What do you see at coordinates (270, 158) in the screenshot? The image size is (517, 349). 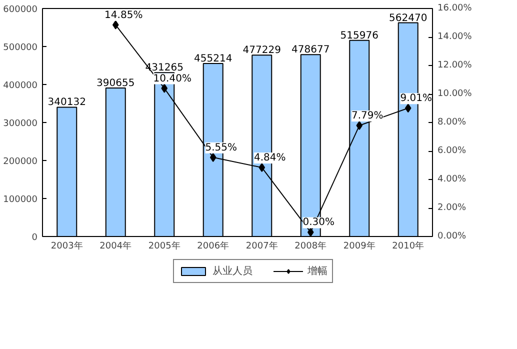 I see `data-label: 4.84%` at bounding box center [270, 158].